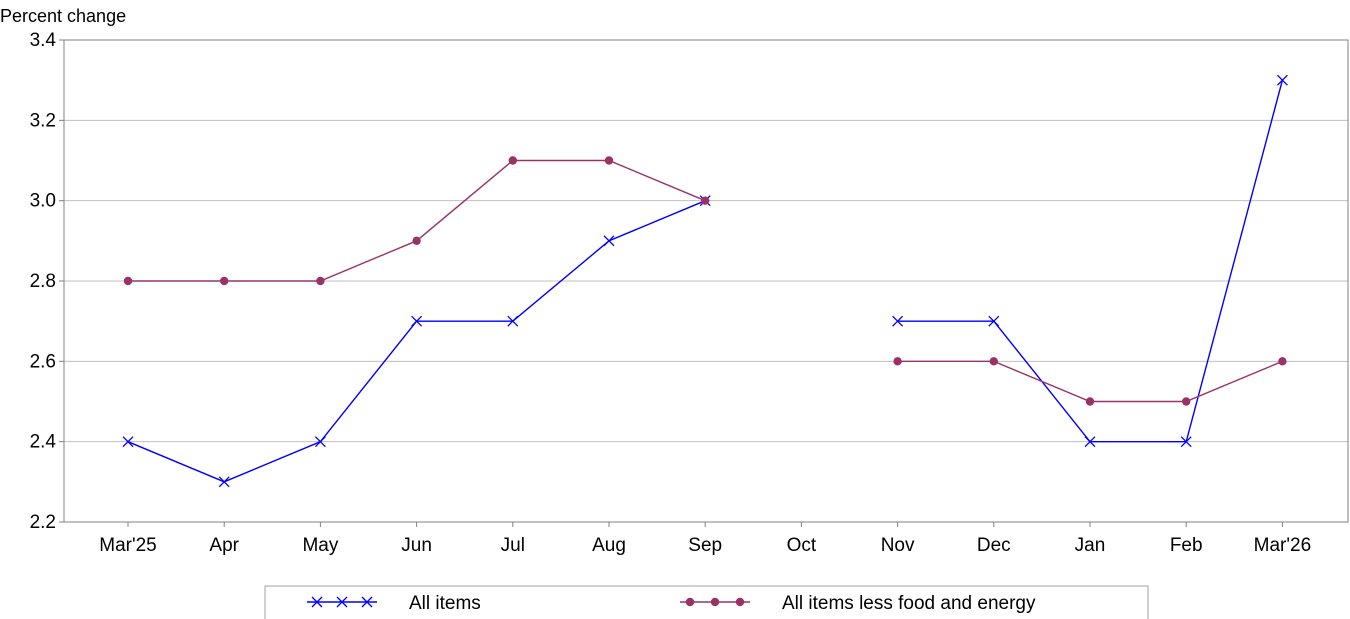 The image size is (1350, 619). What do you see at coordinates (802, 545) in the screenshot?
I see `x-tick-label: Oct` at bounding box center [802, 545].